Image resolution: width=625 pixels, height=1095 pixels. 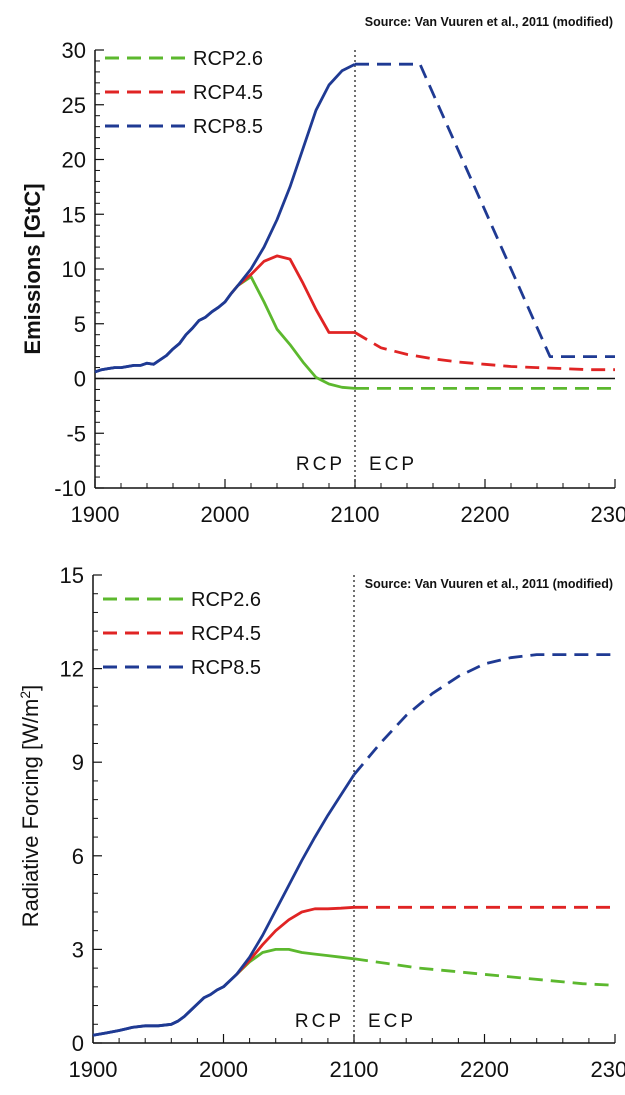 I want to click on forcing-y-tick-label: 0, so click(x=78, y=1043).